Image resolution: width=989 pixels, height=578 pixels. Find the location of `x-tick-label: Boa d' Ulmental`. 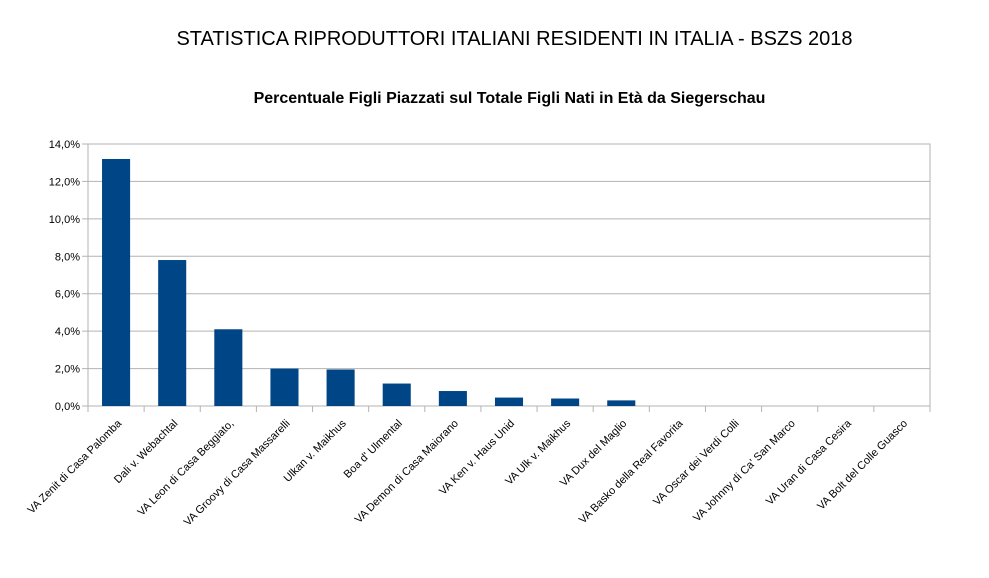

x-tick-label: Boa d' Ulmental is located at coordinates (373, 449).